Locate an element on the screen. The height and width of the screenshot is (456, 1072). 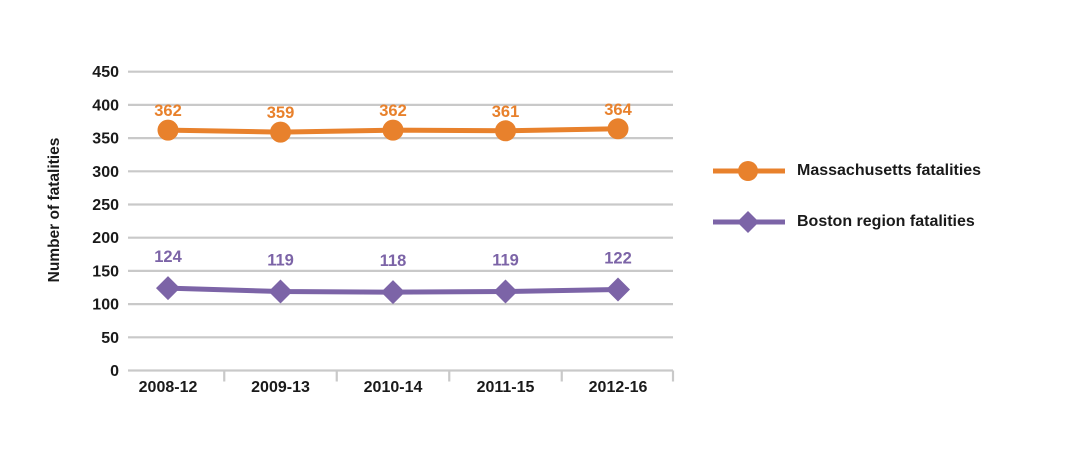
legend-label-massachusetts: Massachusetts fatalities is located at coordinates (889, 170).